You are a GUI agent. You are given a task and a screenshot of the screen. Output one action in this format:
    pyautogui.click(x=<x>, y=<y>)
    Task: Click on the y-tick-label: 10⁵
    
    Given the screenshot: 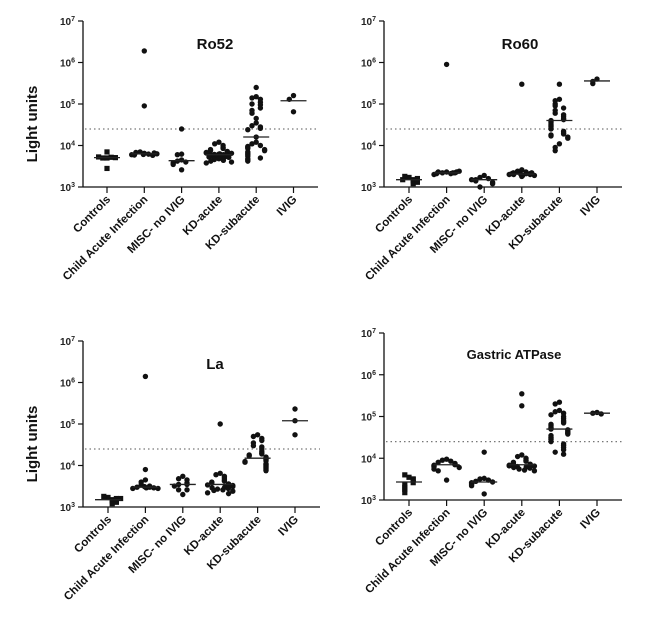 What is the action you would take?
    pyautogui.click(x=368, y=418)
    